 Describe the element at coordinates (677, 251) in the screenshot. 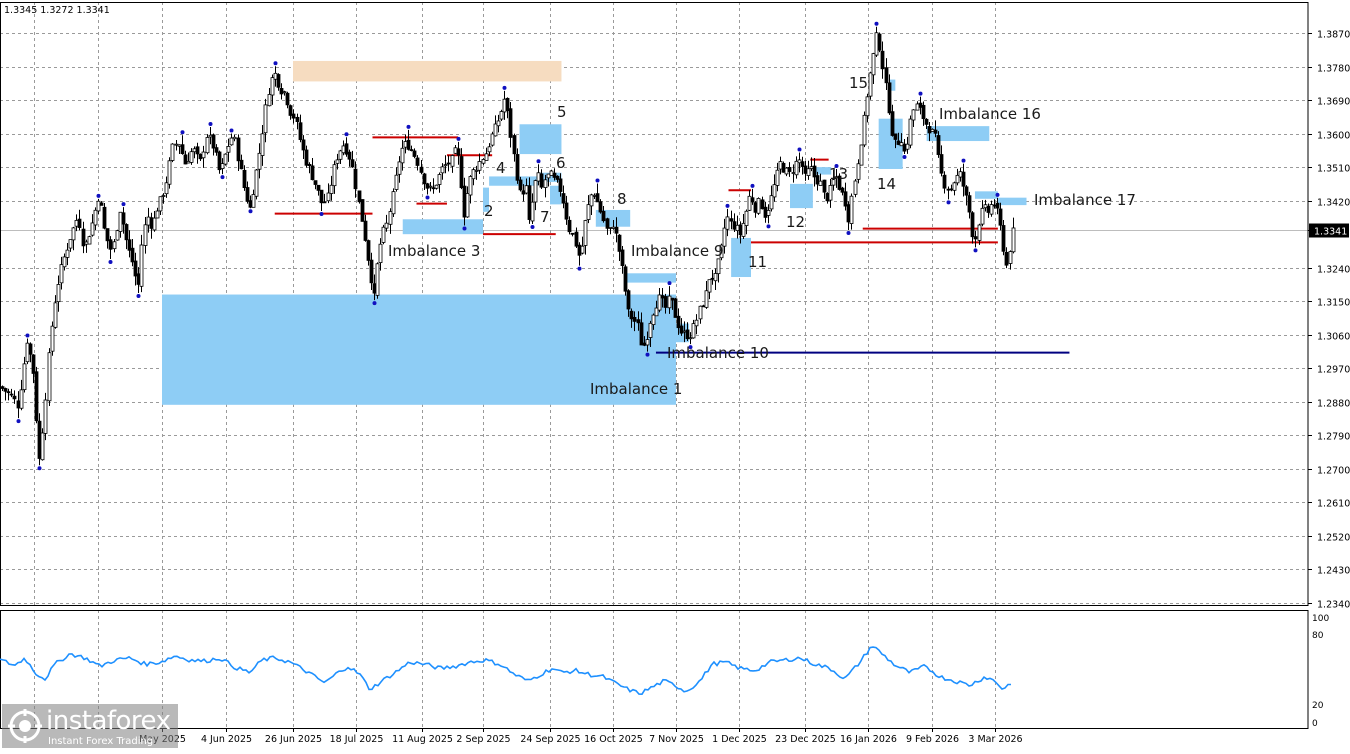

I see `imbalance-label: Imbalance 9` at that location.